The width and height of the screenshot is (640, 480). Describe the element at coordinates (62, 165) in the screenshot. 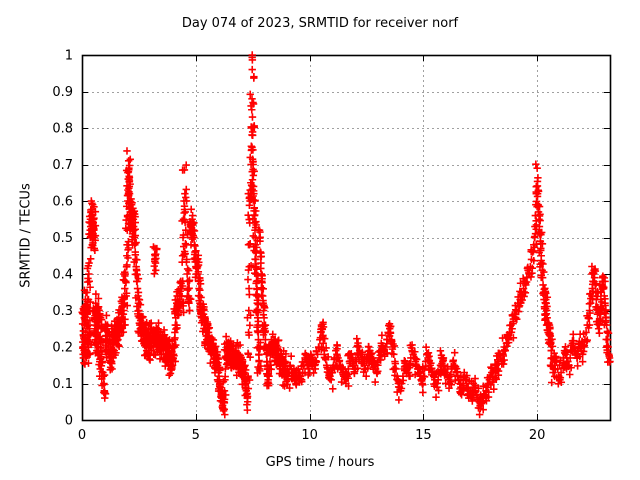

I see `svg-text: 0.7` at that location.